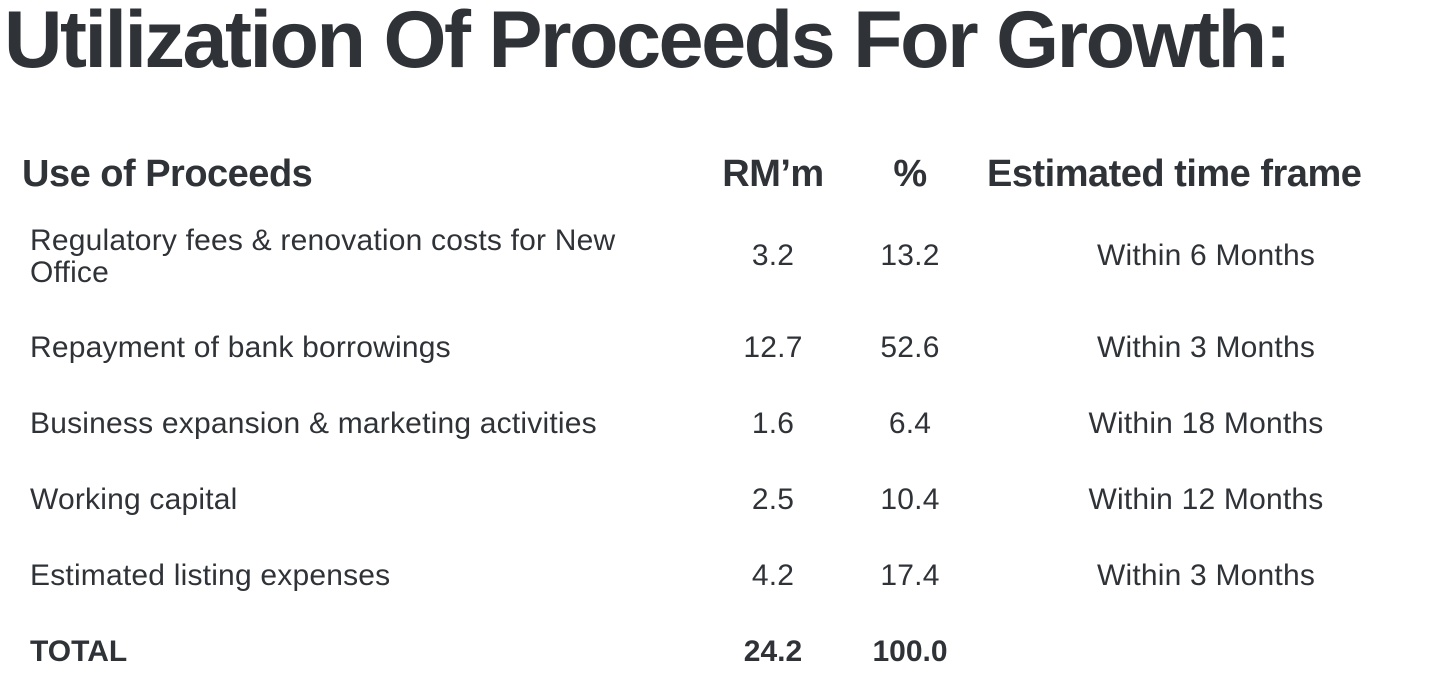  What do you see at coordinates (79, 651) in the screenshot?
I see `total-label: TOTAL` at bounding box center [79, 651].